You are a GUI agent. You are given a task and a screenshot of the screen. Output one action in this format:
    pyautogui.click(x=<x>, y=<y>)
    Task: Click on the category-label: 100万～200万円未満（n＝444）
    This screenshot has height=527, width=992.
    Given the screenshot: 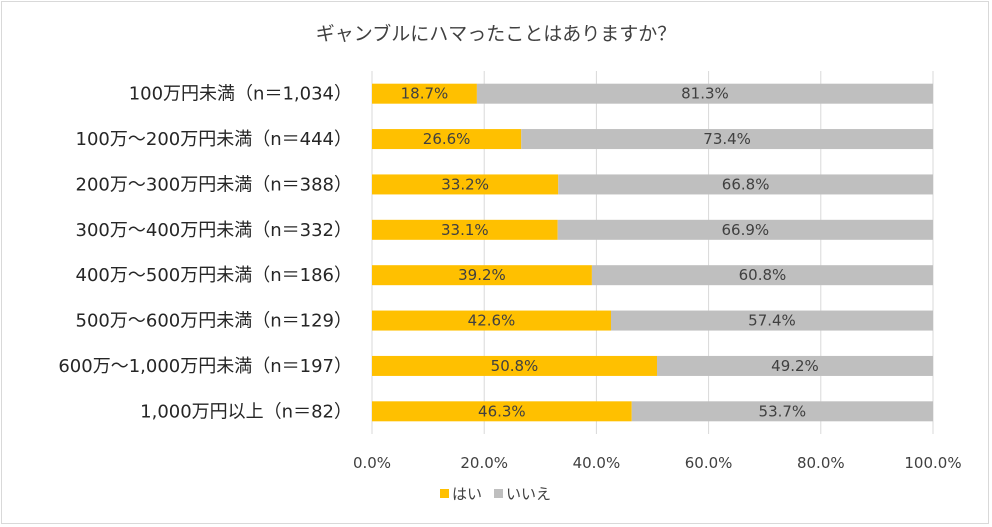 What is the action you would take?
    pyautogui.click(x=214, y=139)
    